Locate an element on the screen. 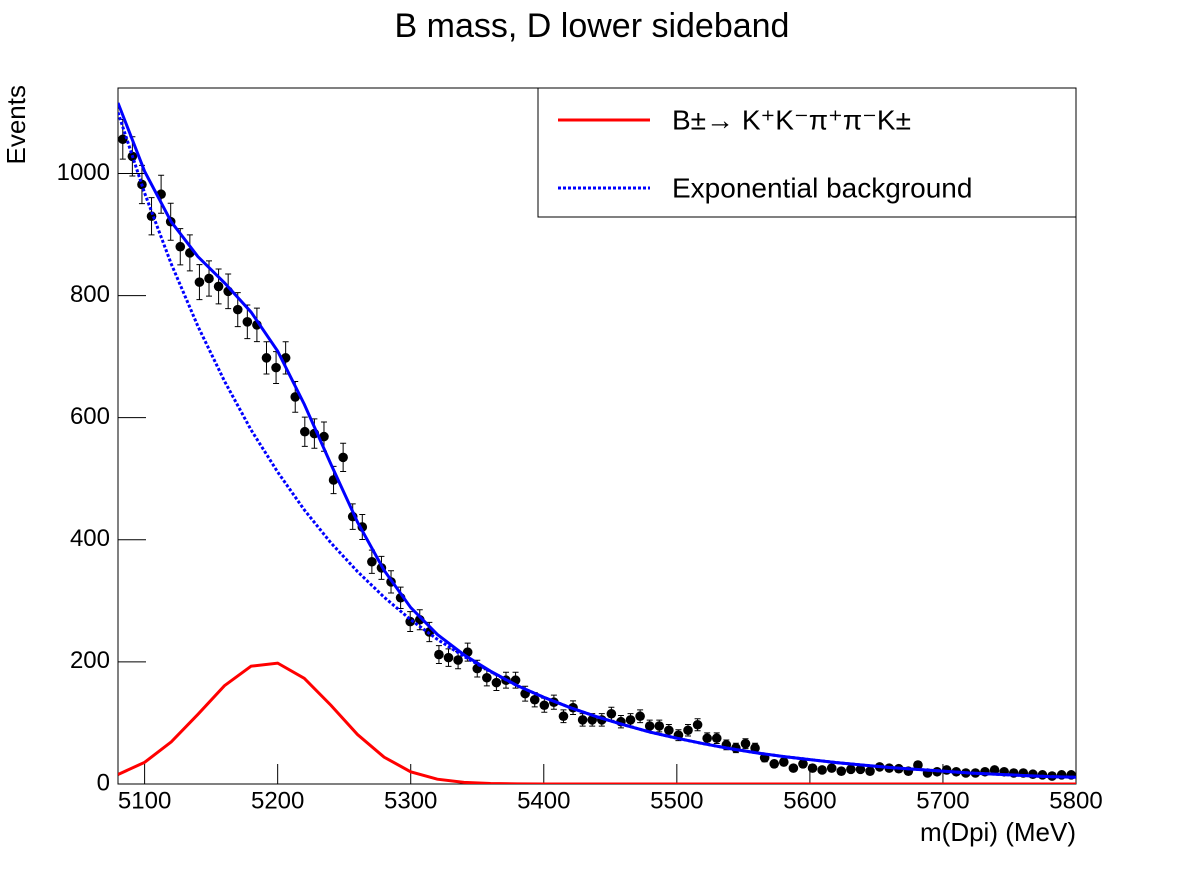 This screenshot has height=872, width=1196. fit-curve is located at coordinates (597, 722).